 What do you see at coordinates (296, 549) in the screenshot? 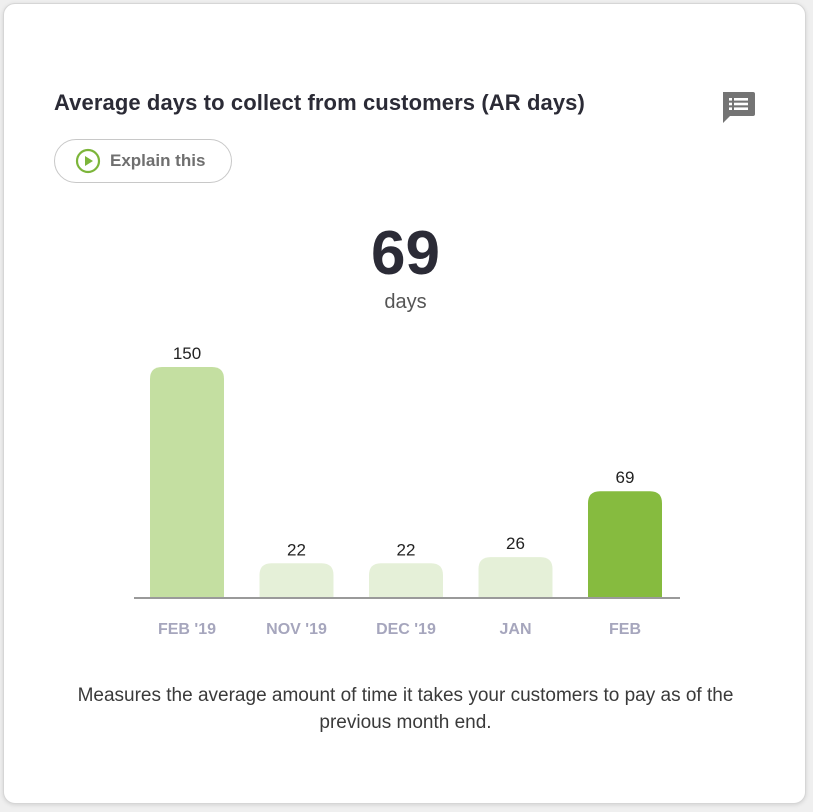
I see `bar-value-label-1: 22` at bounding box center [296, 549].